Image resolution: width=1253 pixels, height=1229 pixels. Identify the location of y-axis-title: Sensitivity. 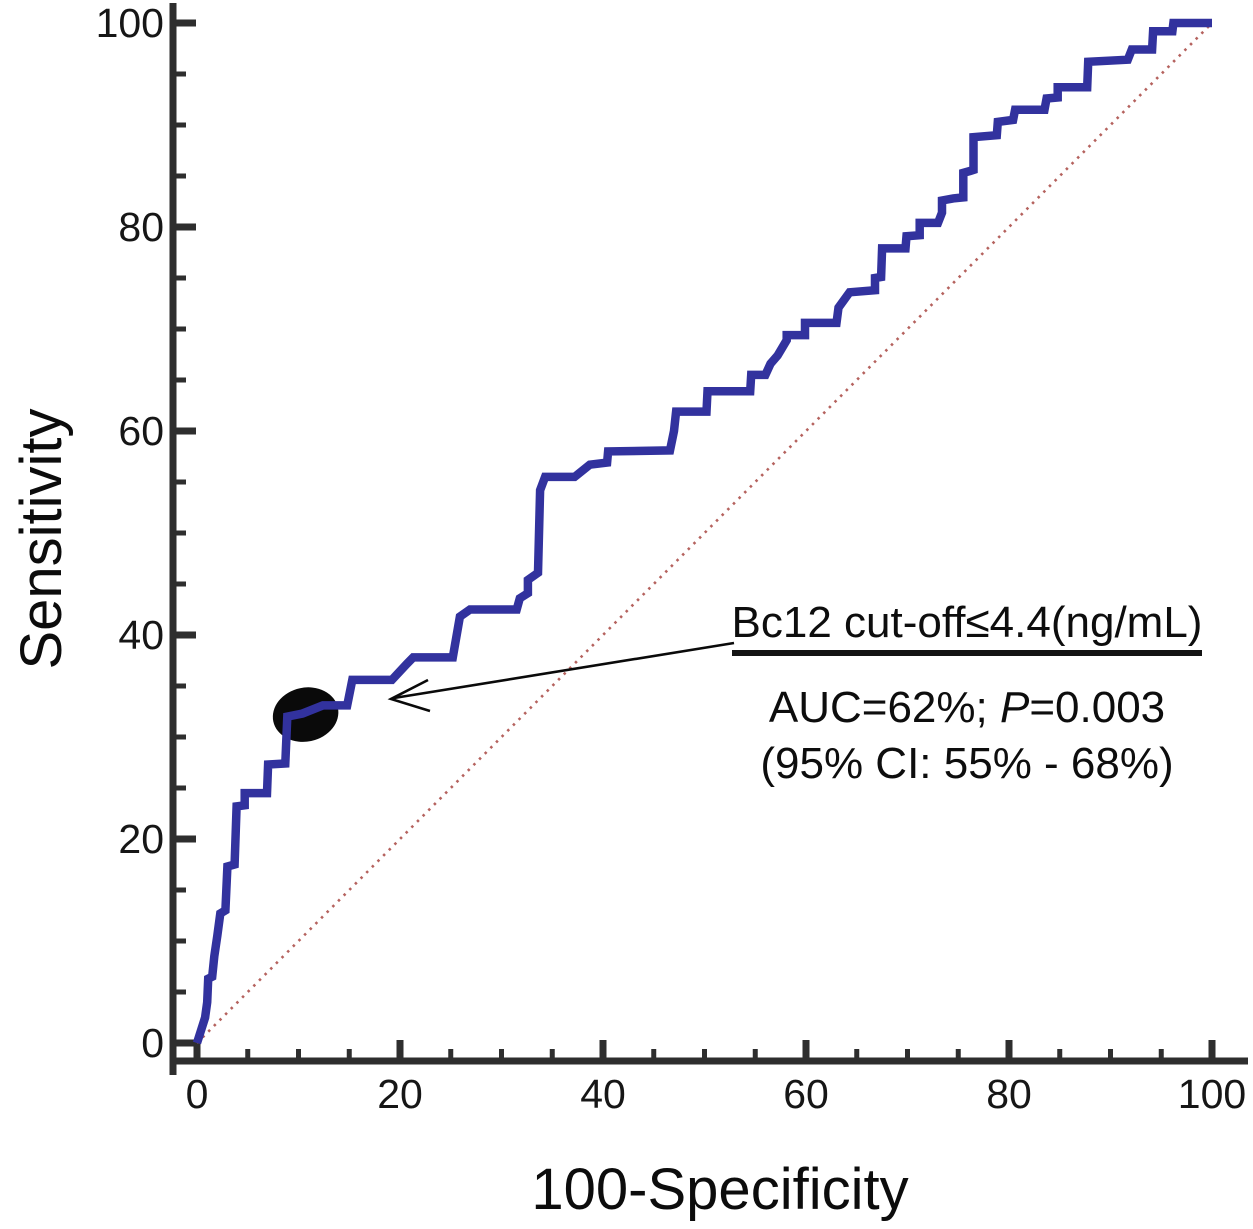
(41, 539).